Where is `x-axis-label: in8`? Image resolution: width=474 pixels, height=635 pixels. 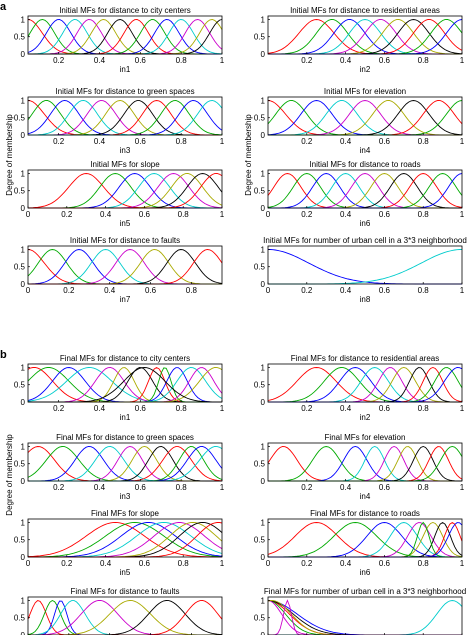
x-axis-label: in8 is located at coordinates (365, 299).